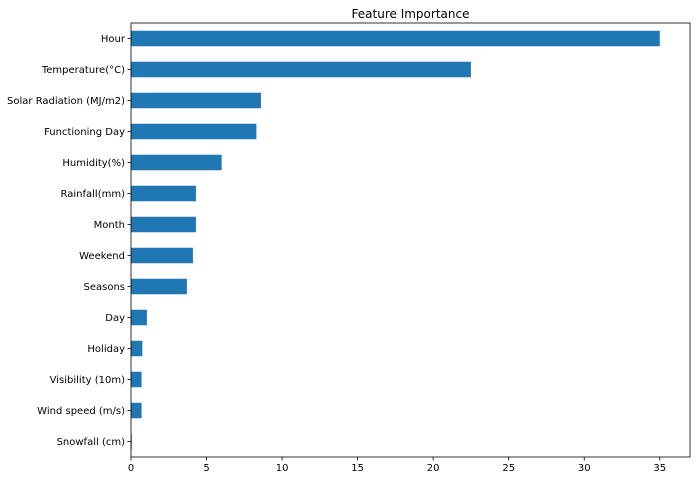  Describe the element at coordinates (106, 349) in the screenshot. I see `y-tick-label: Holiday` at that location.